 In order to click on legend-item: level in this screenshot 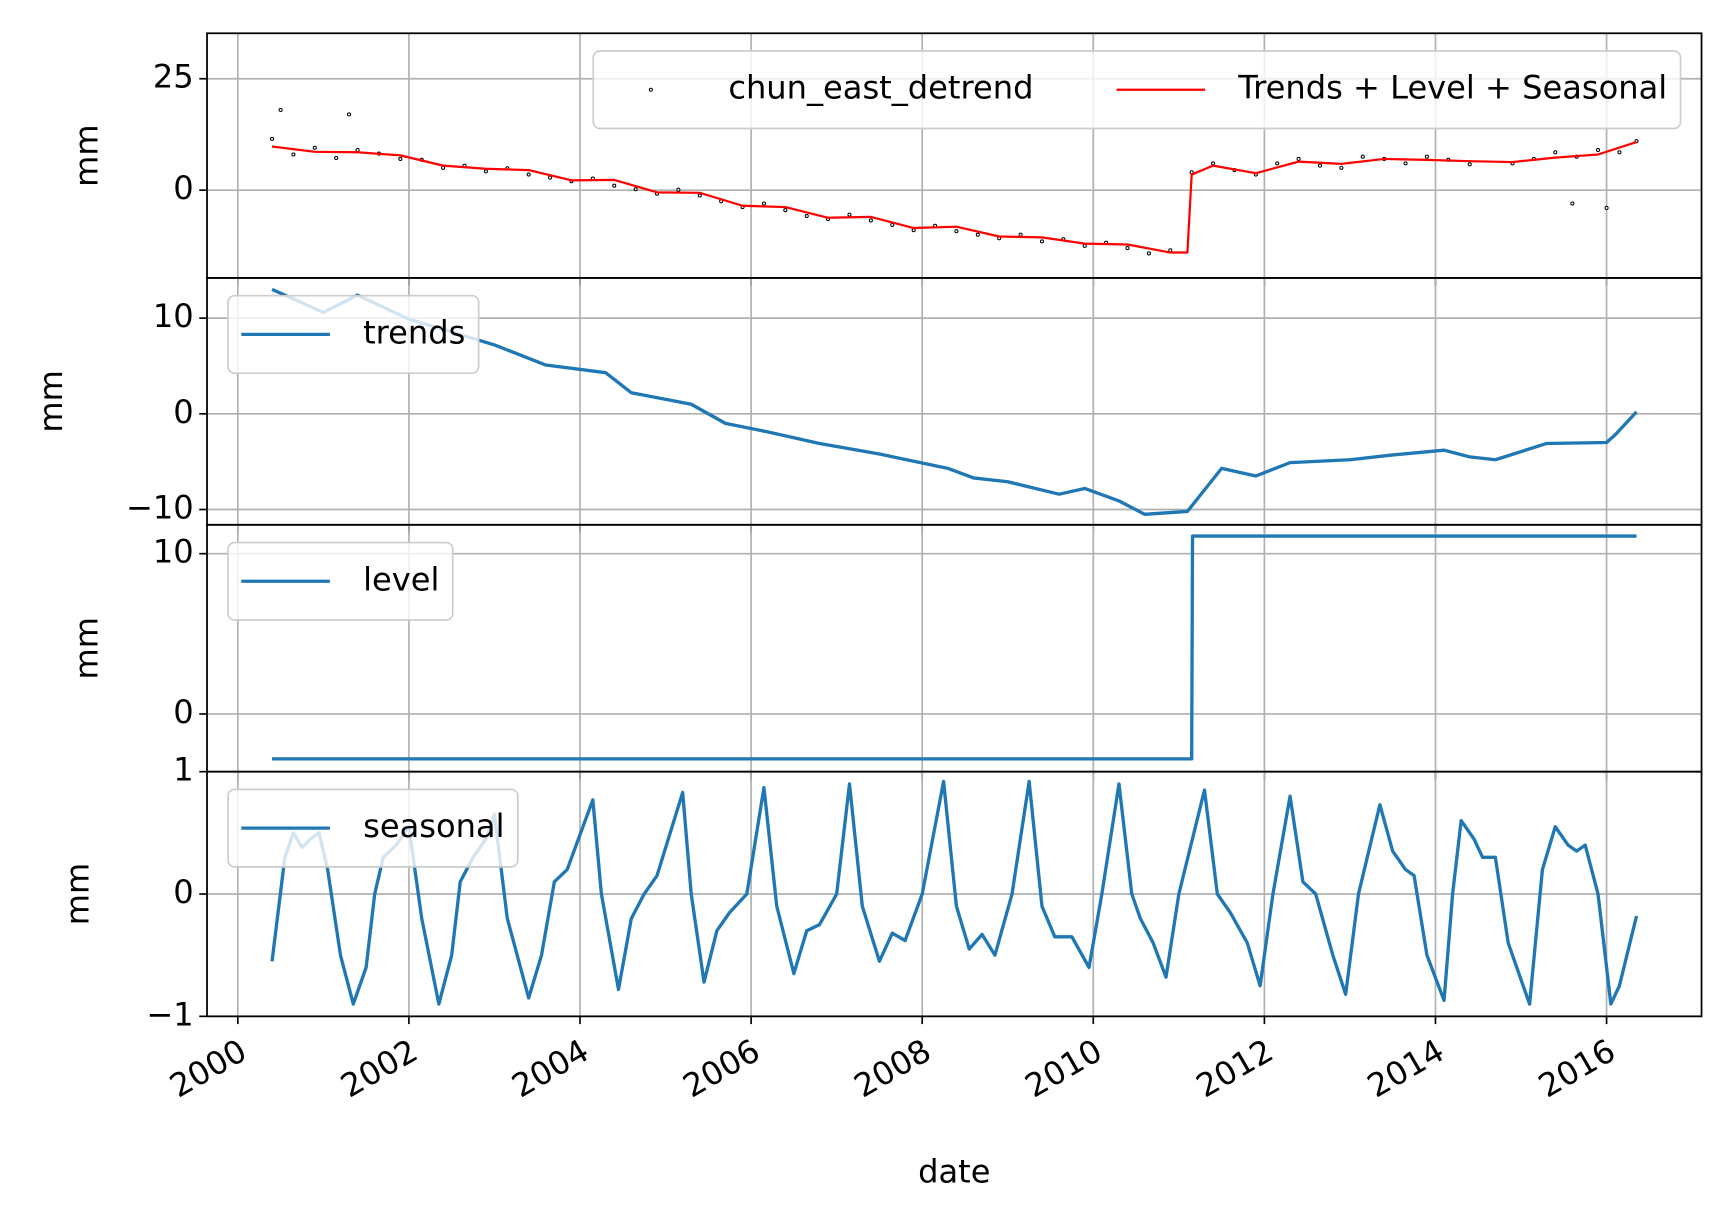, I will do `click(340, 579)`.